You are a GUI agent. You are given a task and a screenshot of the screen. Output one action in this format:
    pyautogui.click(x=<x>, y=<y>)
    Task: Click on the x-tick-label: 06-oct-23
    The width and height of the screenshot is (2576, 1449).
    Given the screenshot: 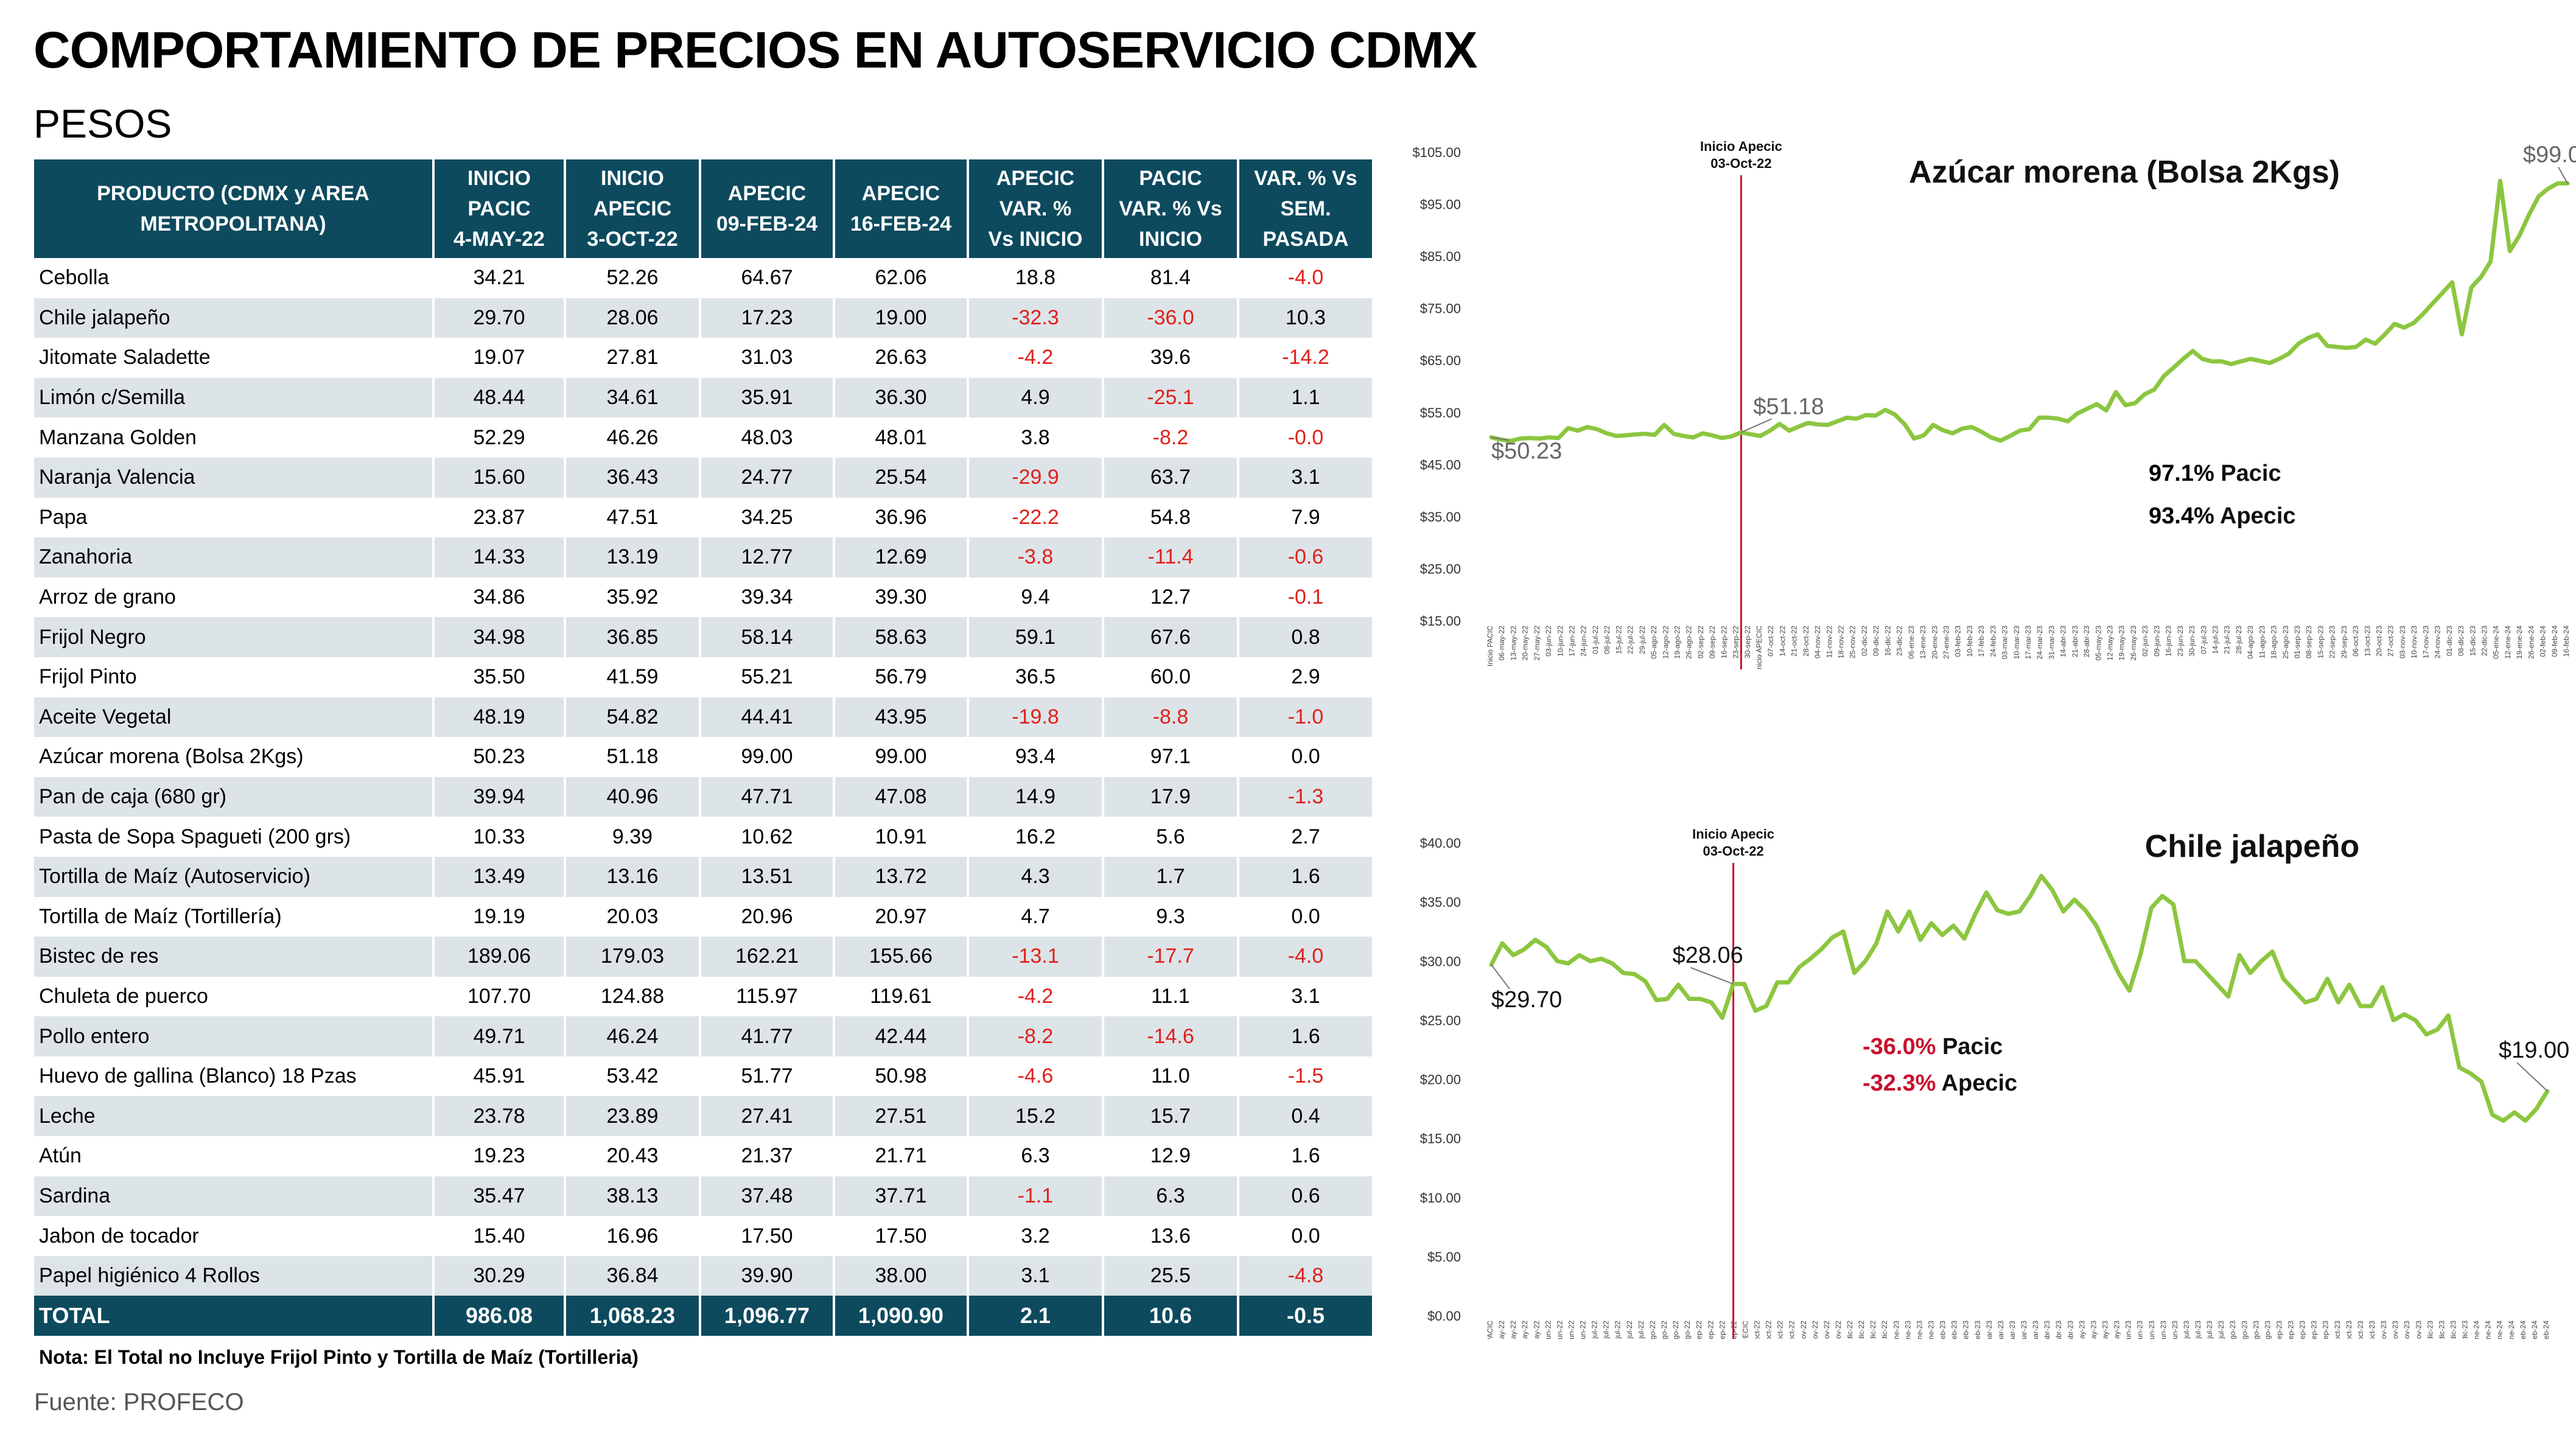 What is the action you would take?
    pyautogui.click(x=2355, y=641)
    